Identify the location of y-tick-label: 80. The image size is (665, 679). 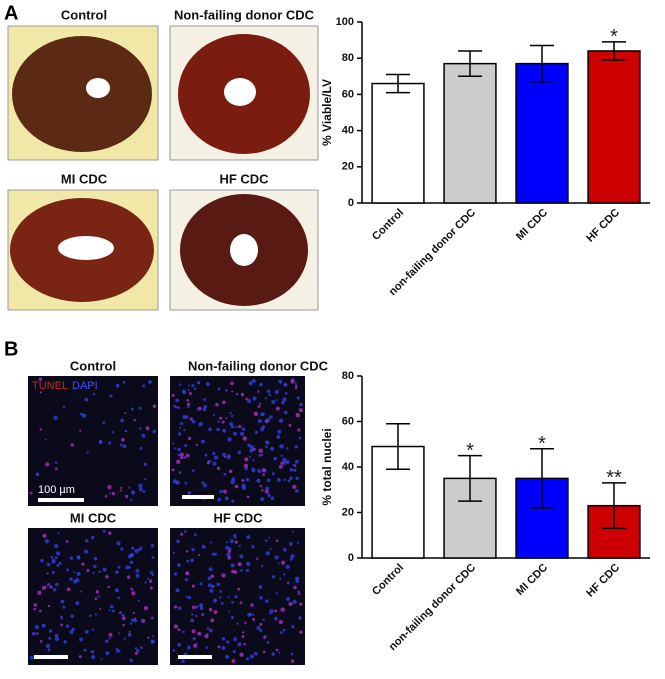
(348, 58).